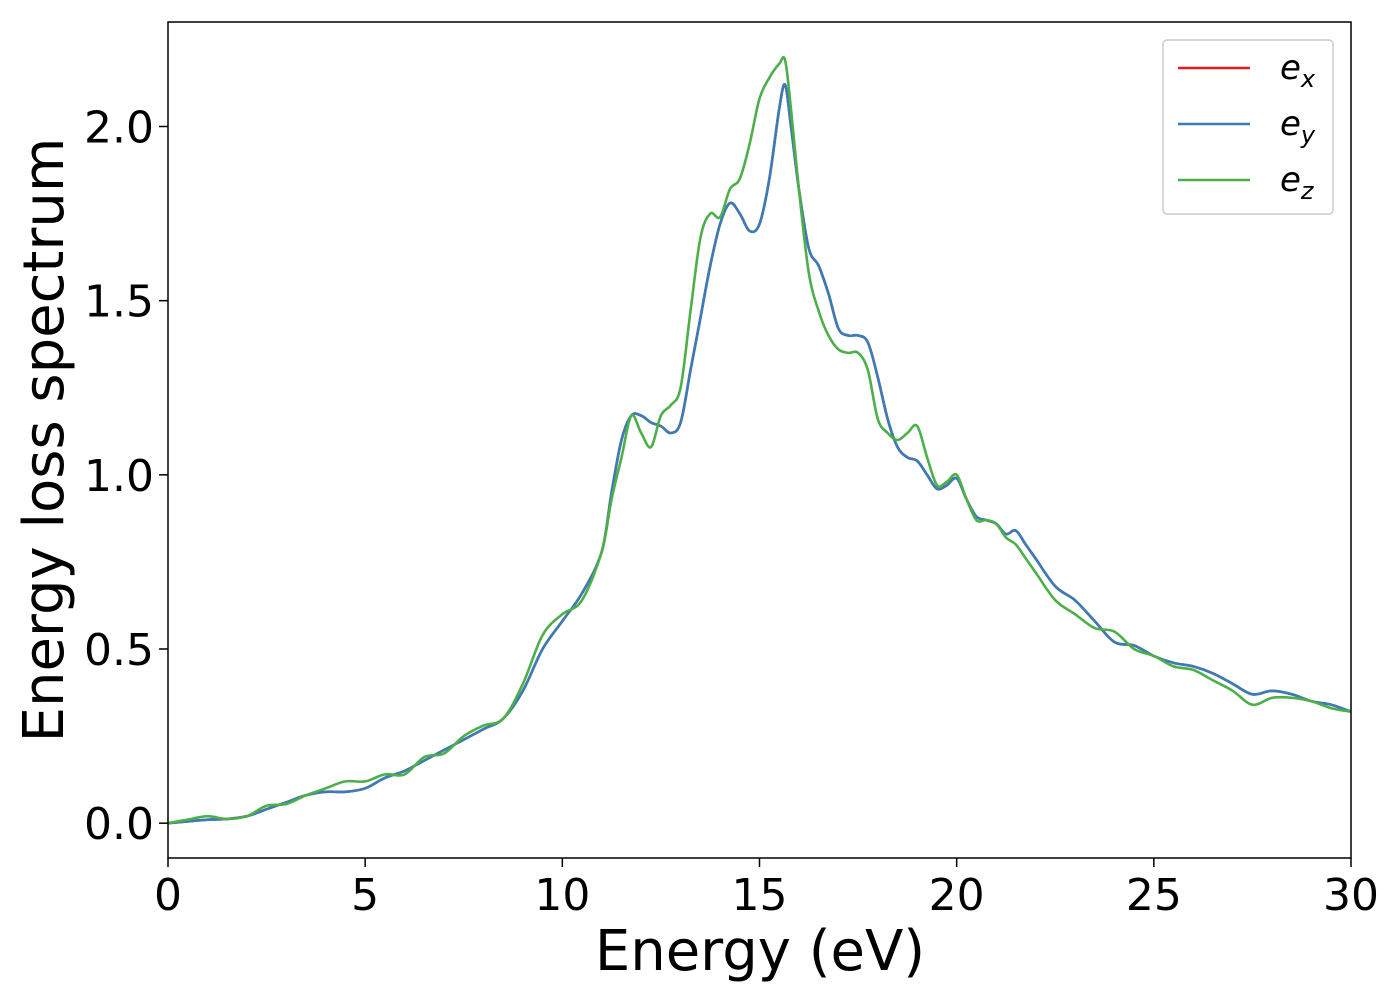 This screenshot has width=1400, height=1000. I want to click on y-axis-ticks: 0.0 0.5 1.0 1.5 2.0, so click(126, 476).